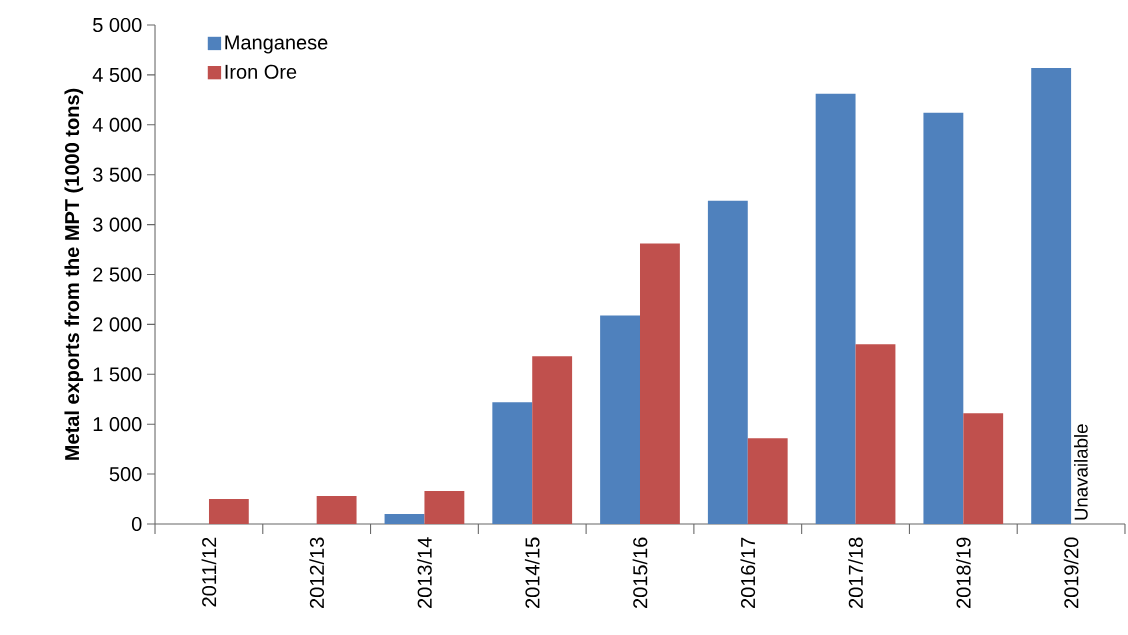 This screenshot has width=1128, height=635. I want to click on legend-label: Manganese, so click(276, 44).